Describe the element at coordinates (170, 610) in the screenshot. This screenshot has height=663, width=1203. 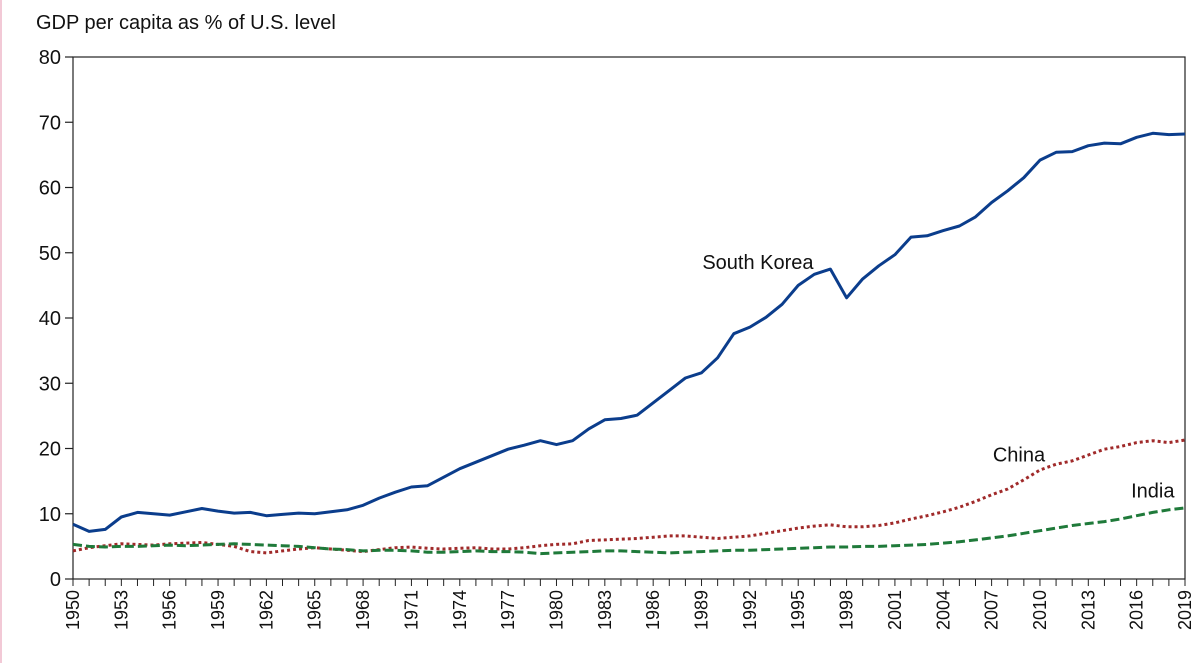
I see `x-tick-label: 1956` at that location.